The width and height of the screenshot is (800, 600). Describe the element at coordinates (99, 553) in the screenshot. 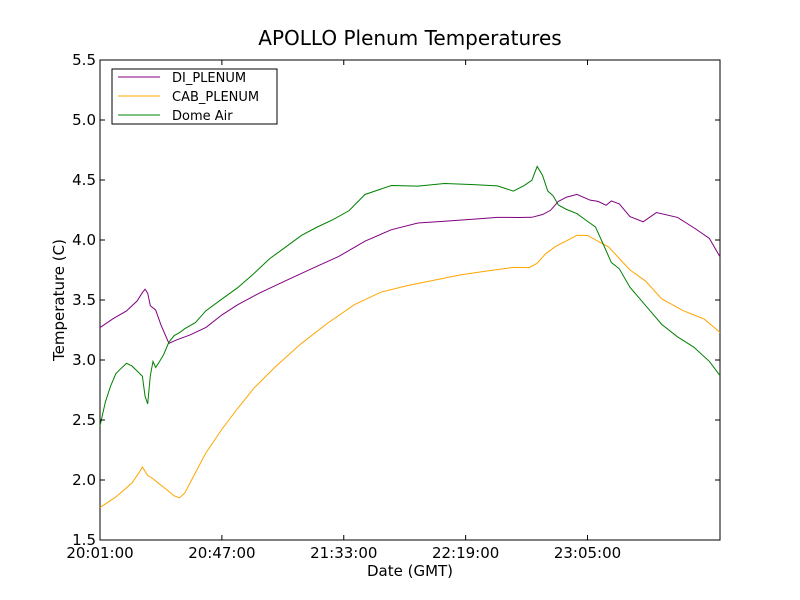

I see `x-tick-label: 20:01:00` at that location.